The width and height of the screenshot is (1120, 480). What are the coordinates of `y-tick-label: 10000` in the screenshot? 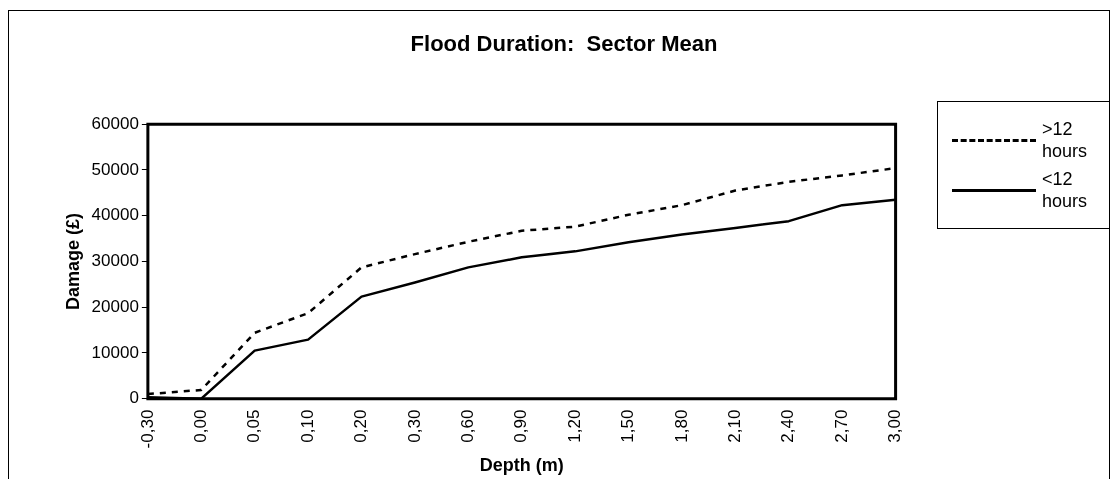 It's located at (115, 352).